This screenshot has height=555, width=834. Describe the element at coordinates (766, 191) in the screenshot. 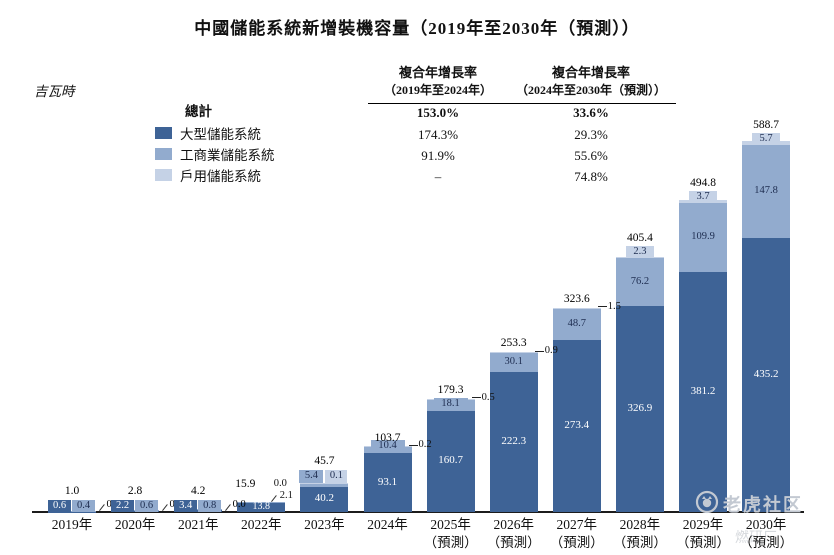

I see `ci-value-box: 147.8` at that location.